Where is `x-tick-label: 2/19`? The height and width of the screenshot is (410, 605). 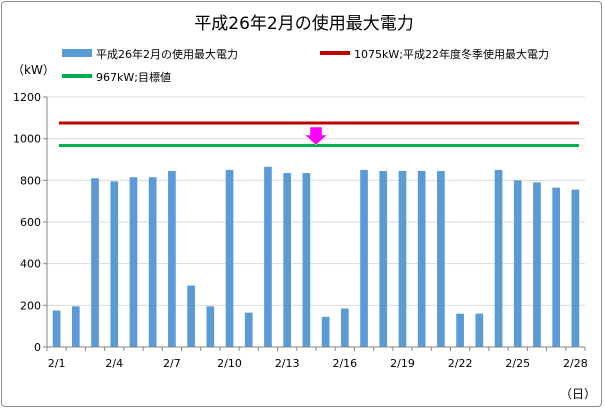 x-tick-label: 2/19 is located at coordinates (402, 363).